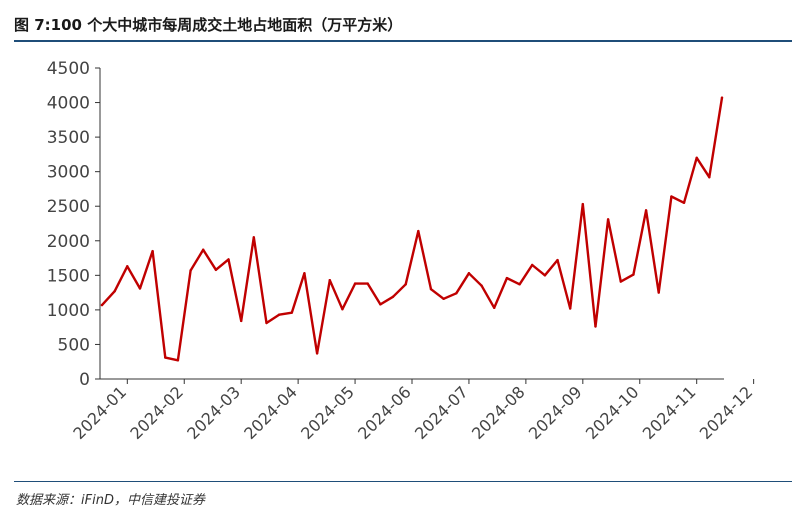  Describe the element at coordinates (68, 242) in the screenshot. I see `y-tick-label: 2000` at that location.